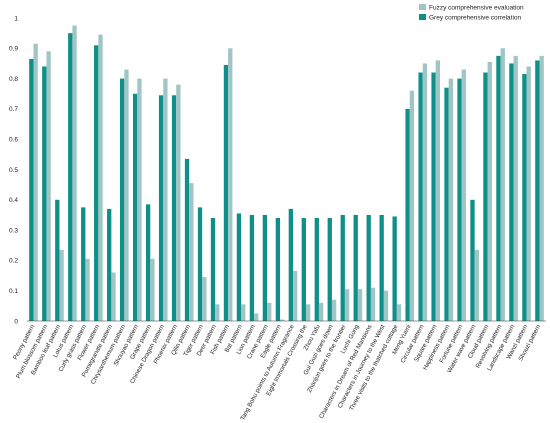  I want to click on y-tick-label: 0.3, so click(13, 230).